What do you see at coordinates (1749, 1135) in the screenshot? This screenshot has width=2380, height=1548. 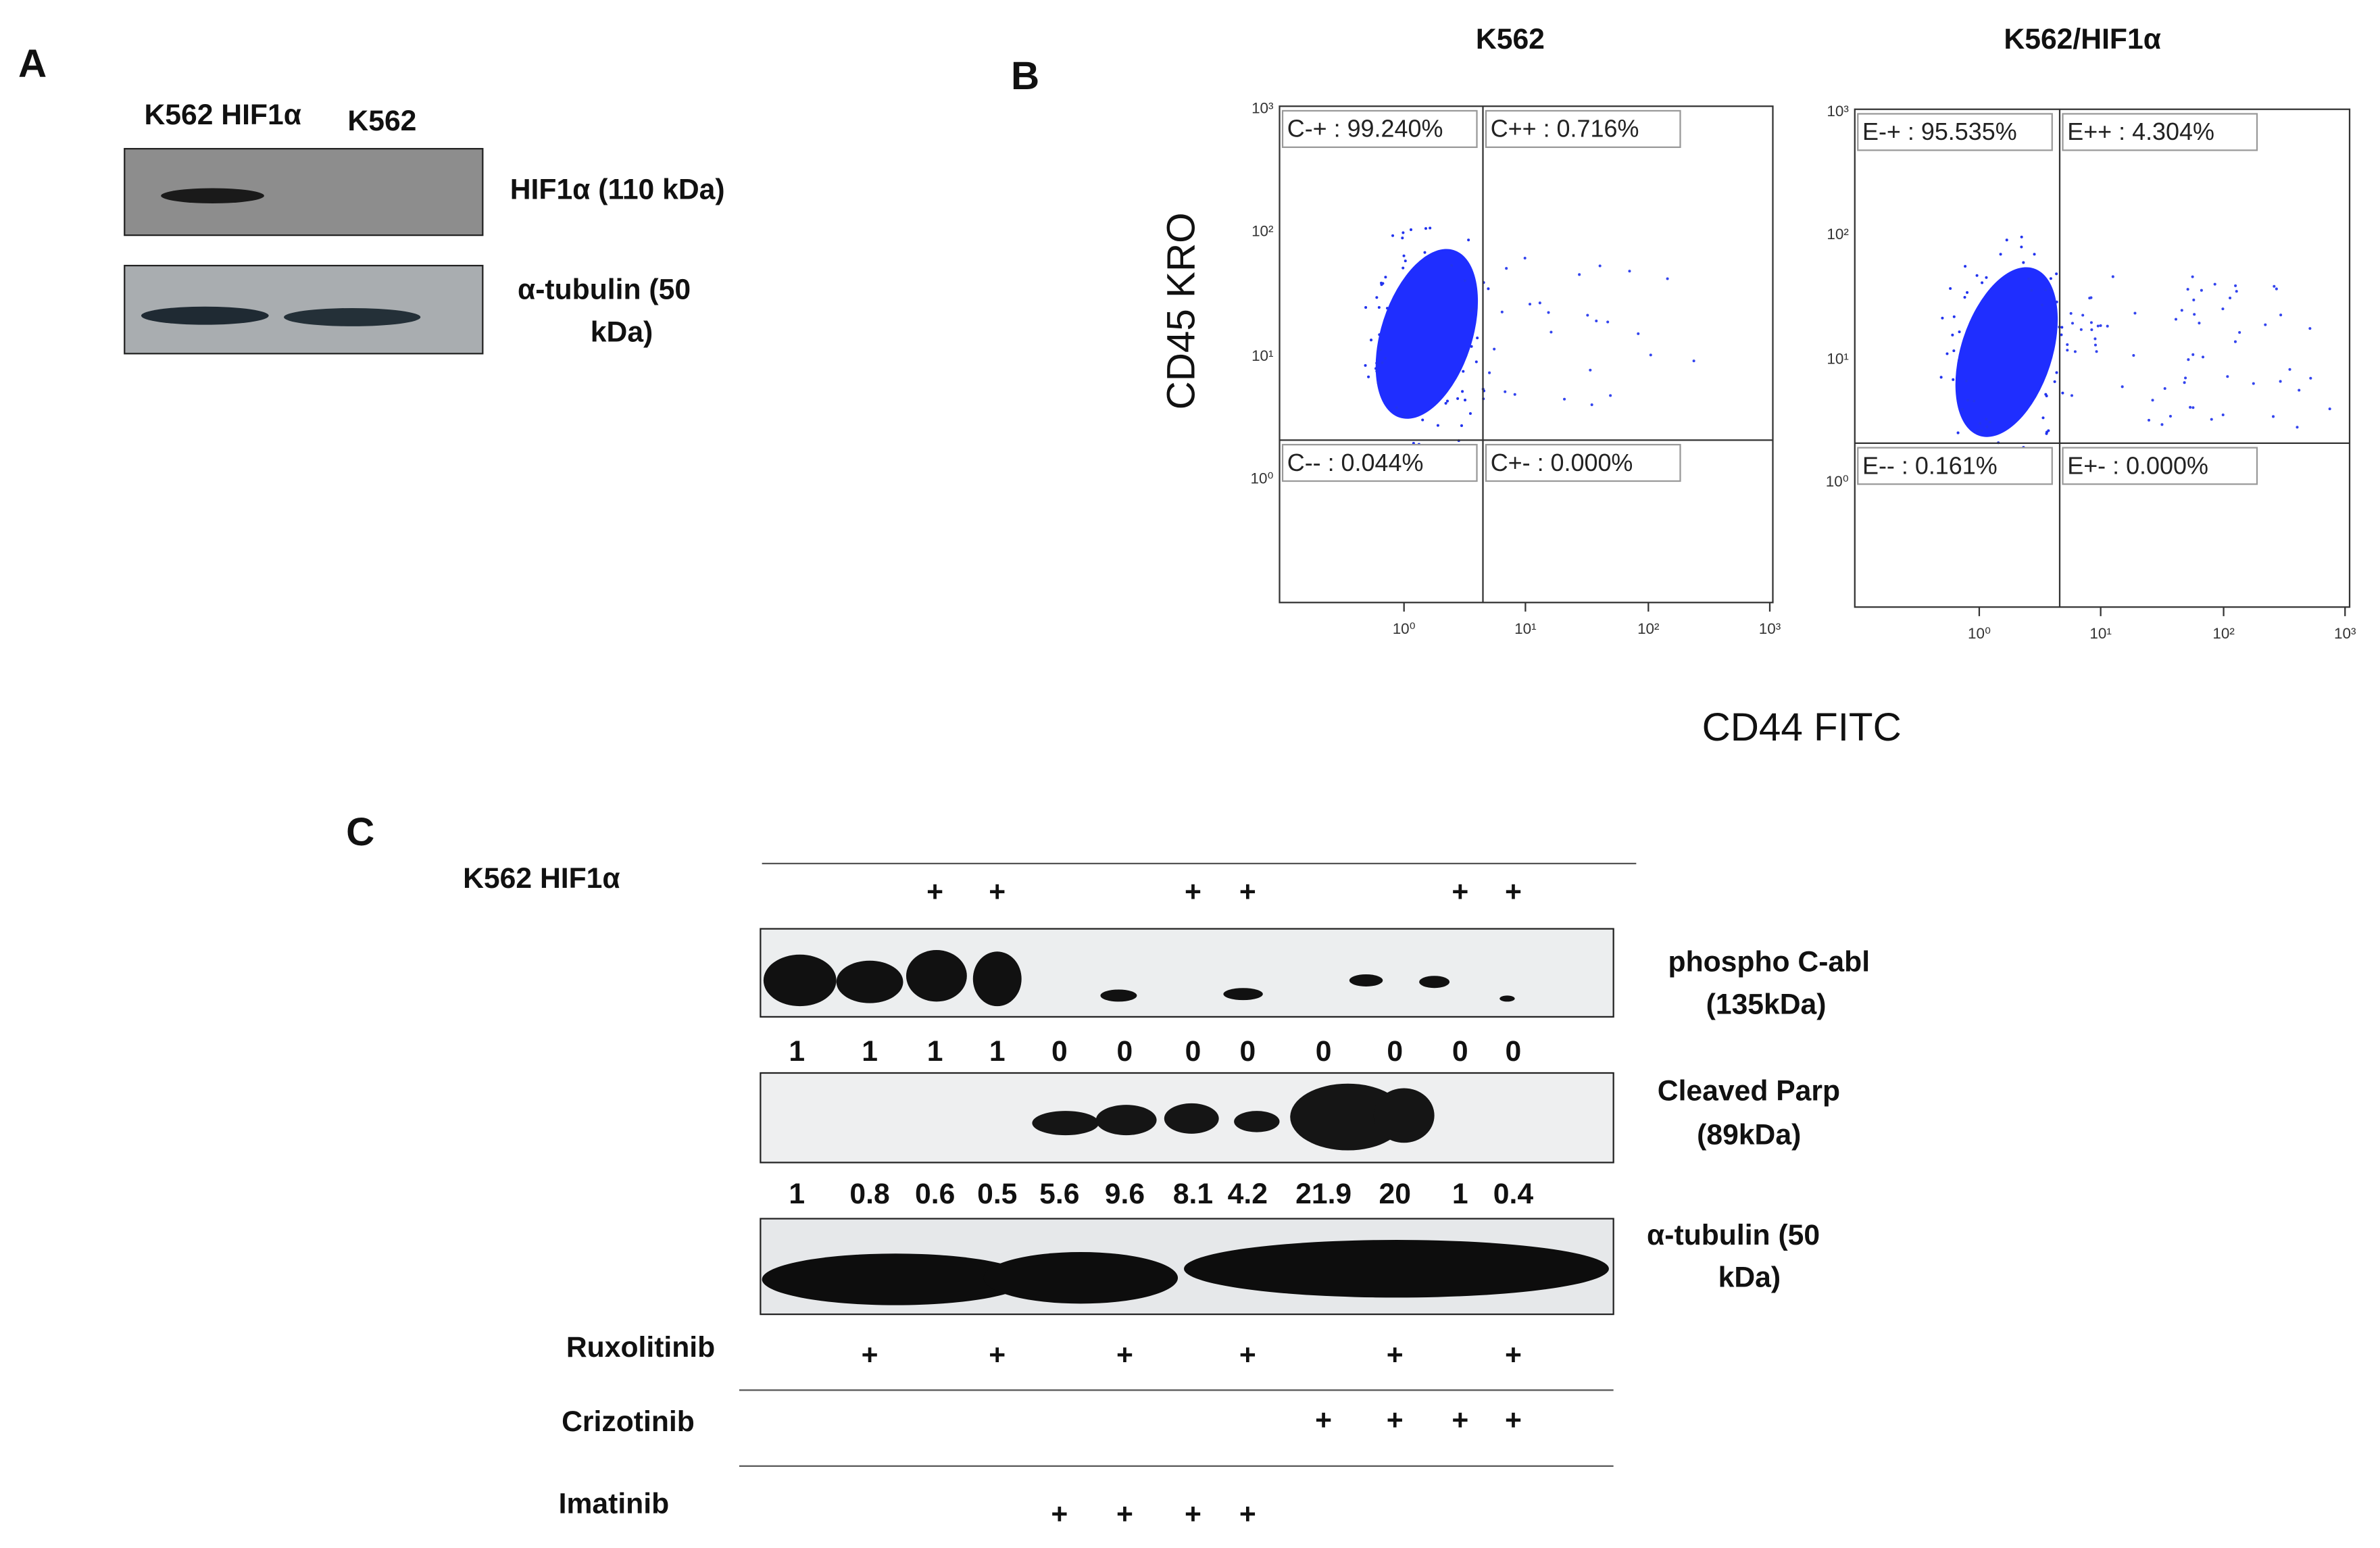 I see `blot-label: (89kDa)` at bounding box center [1749, 1135].